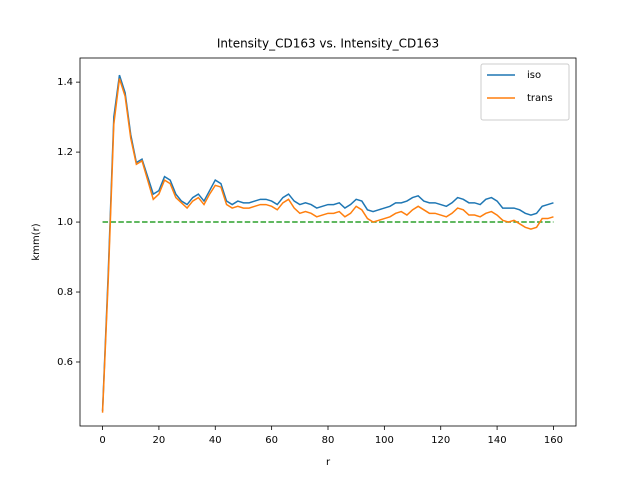 The width and height of the screenshot is (640, 484). Describe the element at coordinates (328, 462) in the screenshot. I see `x-axis-label: r` at that location.